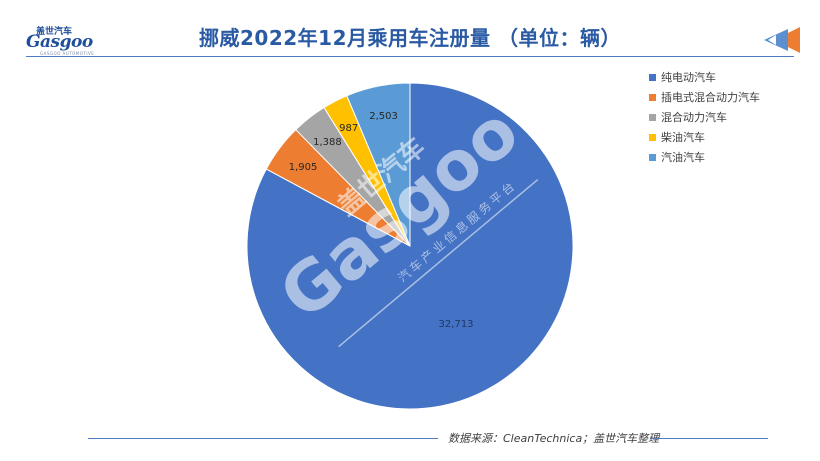 The width and height of the screenshot is (820, 461). Describe the element at coordinates (54, 32) in the screenshot. I see `logo-chinese-text: 盖世汽车` at that location.